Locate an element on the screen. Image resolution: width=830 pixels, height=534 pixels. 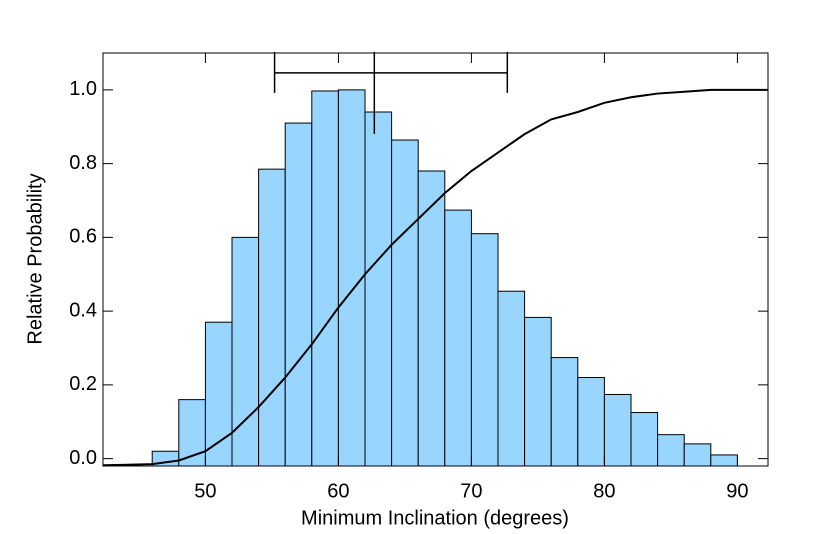
y-tick-label: 0.0 is located at coordinates (83, 458).